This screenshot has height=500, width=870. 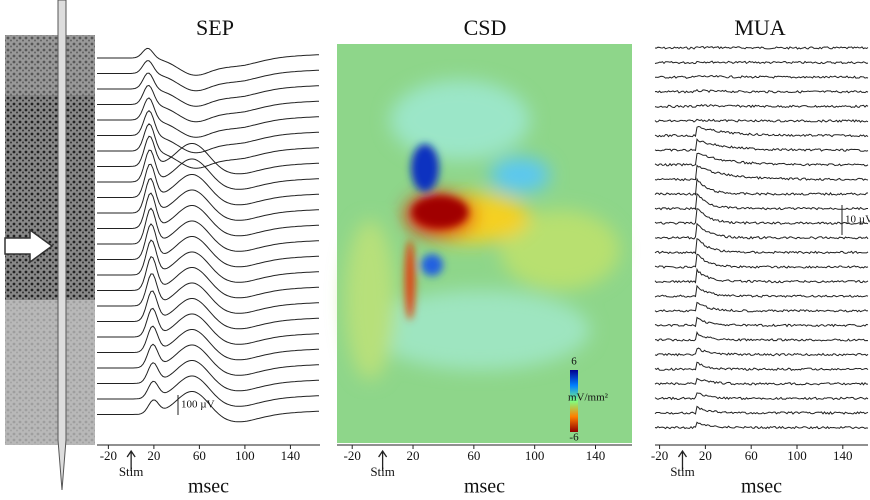 I want to click on panel-title: CSD, so click(x=485, y=27).